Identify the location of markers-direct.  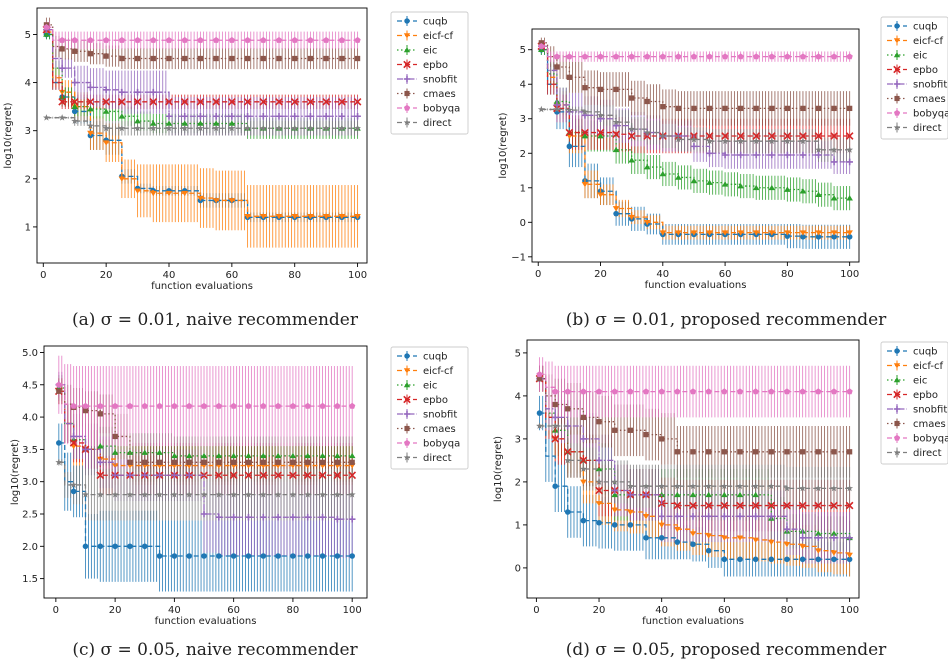
(202, 123).